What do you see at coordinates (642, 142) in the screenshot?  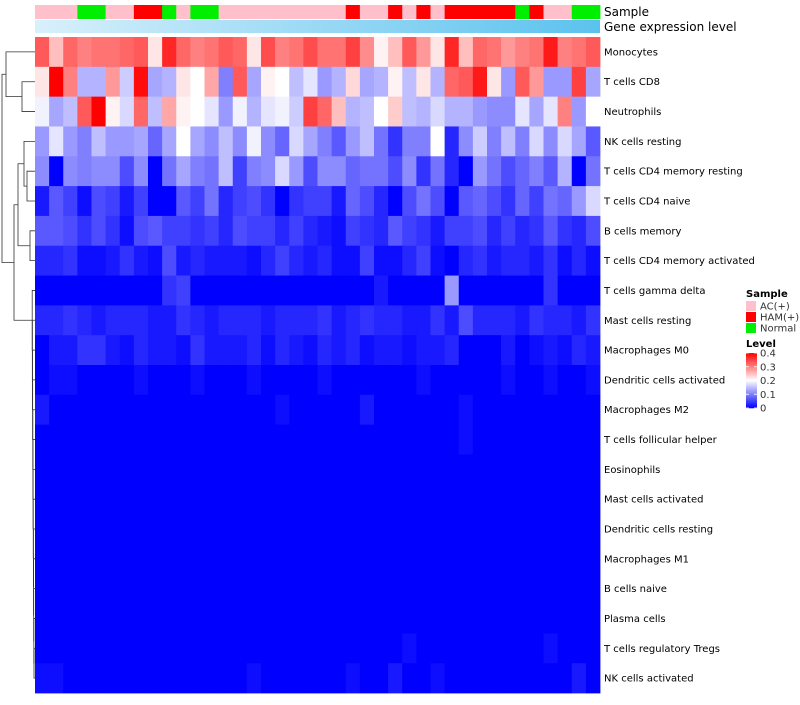 I see `row-label: NK cells resting` at bounding box center [642, 142].